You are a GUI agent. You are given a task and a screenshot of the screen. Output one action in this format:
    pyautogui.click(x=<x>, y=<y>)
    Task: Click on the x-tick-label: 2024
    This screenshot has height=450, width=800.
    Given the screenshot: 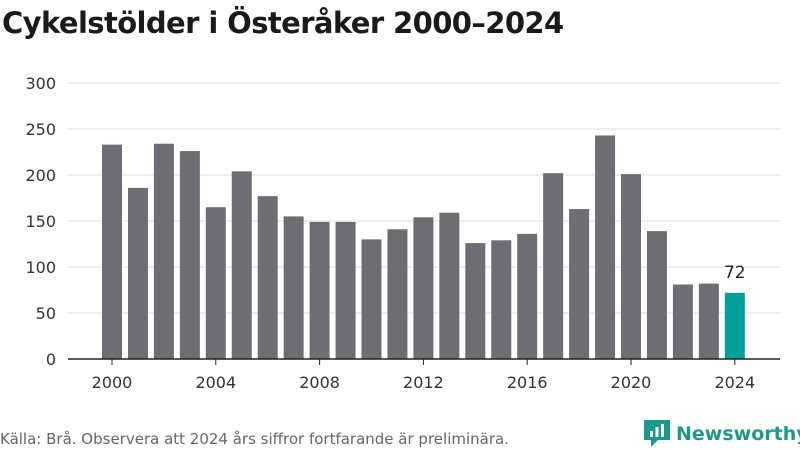 What is the action you would take?
    pyautogui.click(x=734, y=382)
    